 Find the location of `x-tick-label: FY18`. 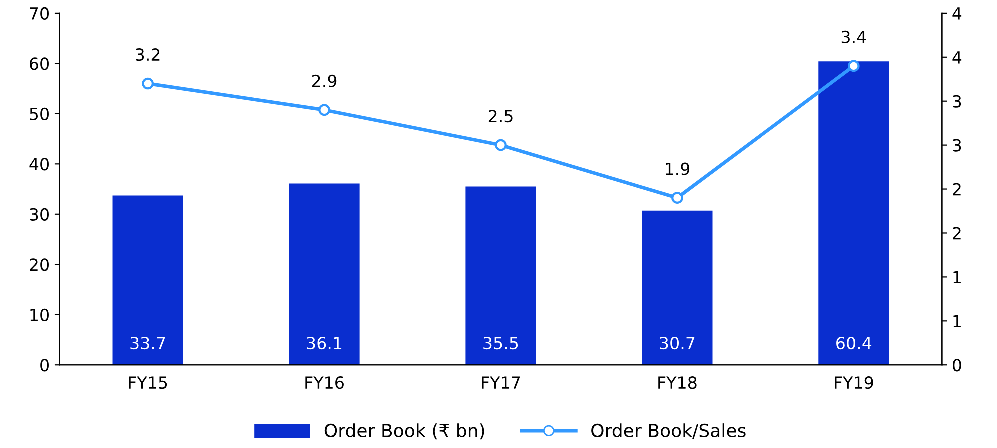

x-tick-label: FY18 is located at coordinates (677, 383).